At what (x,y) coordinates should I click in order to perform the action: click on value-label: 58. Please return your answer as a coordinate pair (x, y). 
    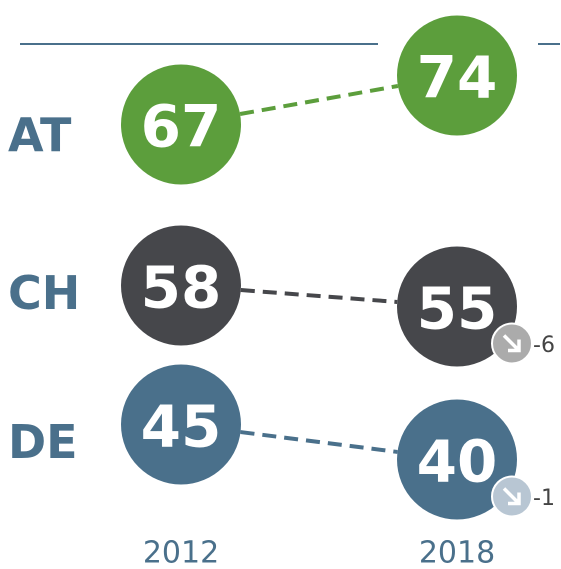
    Looking at the image, I should click on (181, 288).